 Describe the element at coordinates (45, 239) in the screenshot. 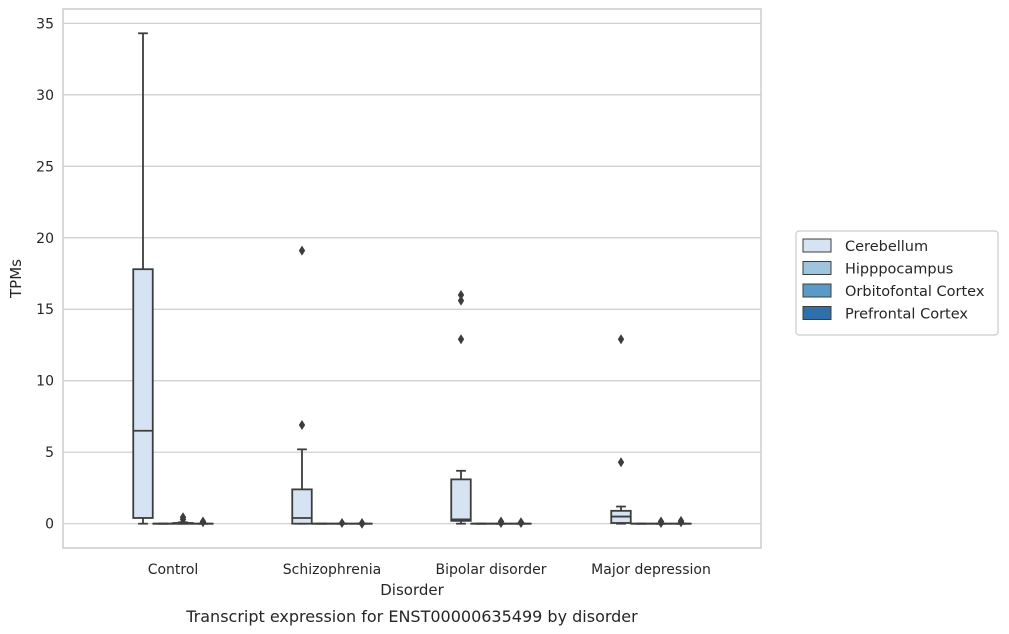

I see `y-tick-label: 20` at that location.